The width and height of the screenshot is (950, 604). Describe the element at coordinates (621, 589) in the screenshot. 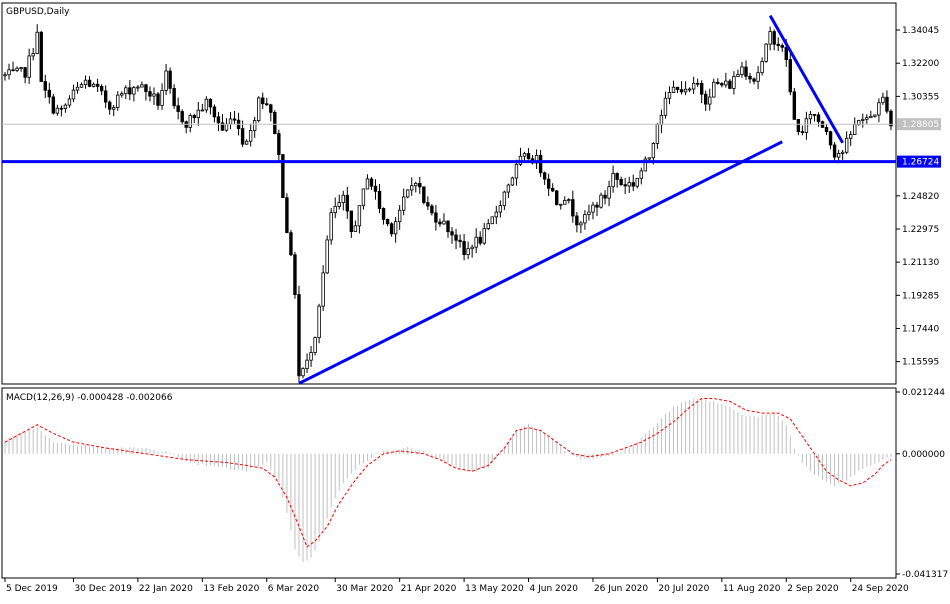

I see `time-tick-label: 26 Jun 2020` at that location.